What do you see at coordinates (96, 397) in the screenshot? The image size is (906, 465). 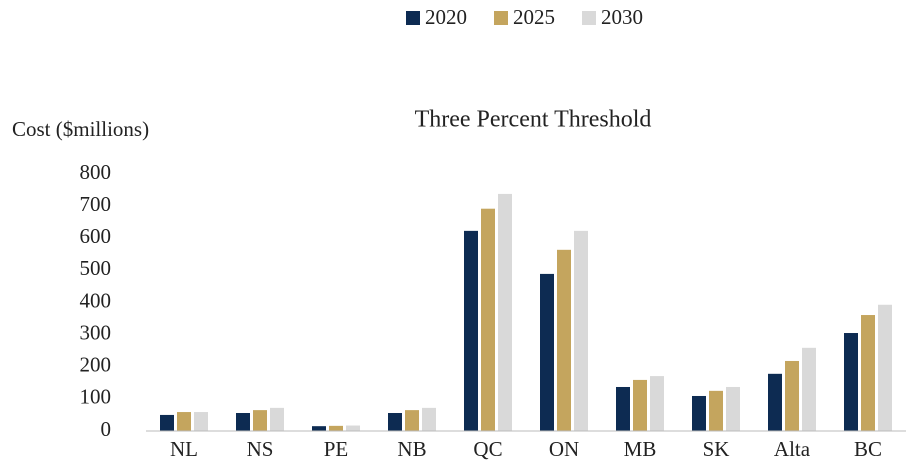 I see `y-tick-label: 100` at bounding box center [96, 397].